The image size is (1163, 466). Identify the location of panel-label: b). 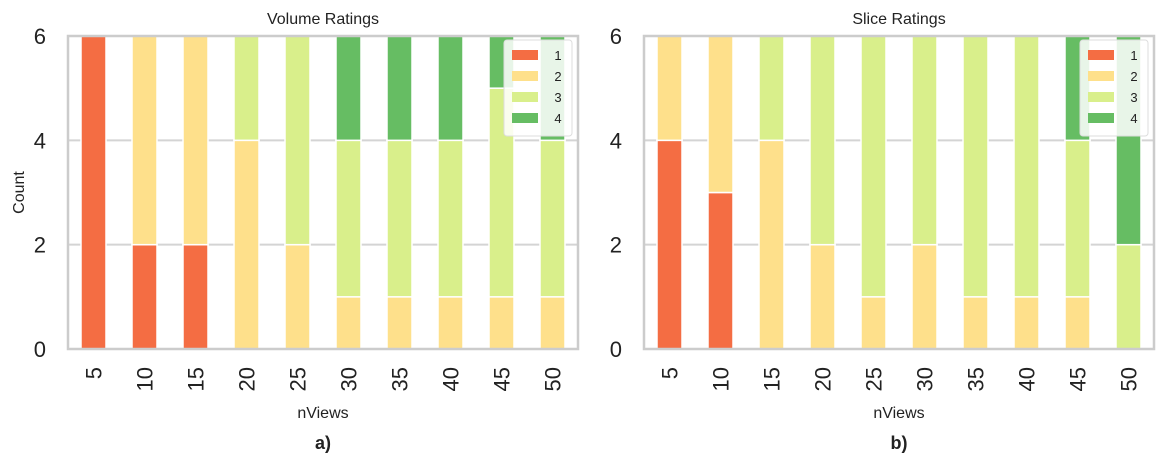
(899, 443).